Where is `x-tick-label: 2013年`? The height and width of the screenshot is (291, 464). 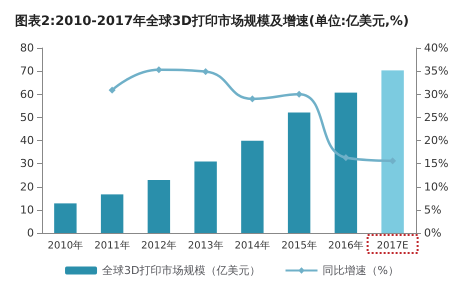
x-tick-label: 2013年 is located at coordinates (206, 246).